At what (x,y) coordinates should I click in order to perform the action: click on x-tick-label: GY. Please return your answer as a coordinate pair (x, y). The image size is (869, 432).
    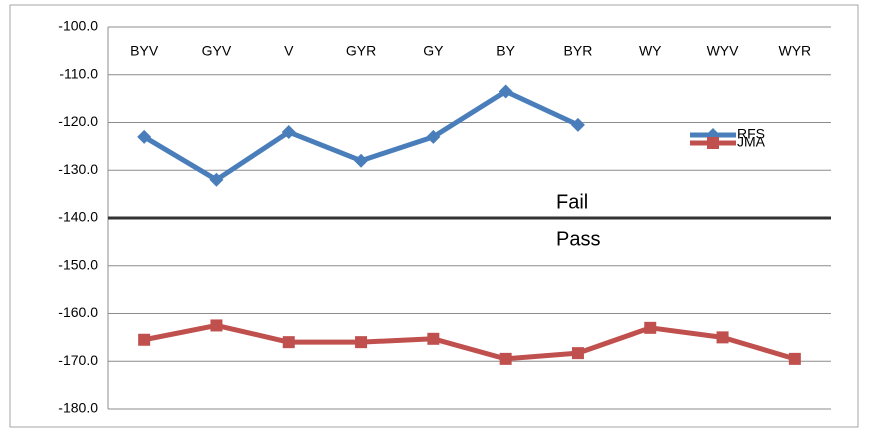
    Looking at the image, I should click on (433, 51).